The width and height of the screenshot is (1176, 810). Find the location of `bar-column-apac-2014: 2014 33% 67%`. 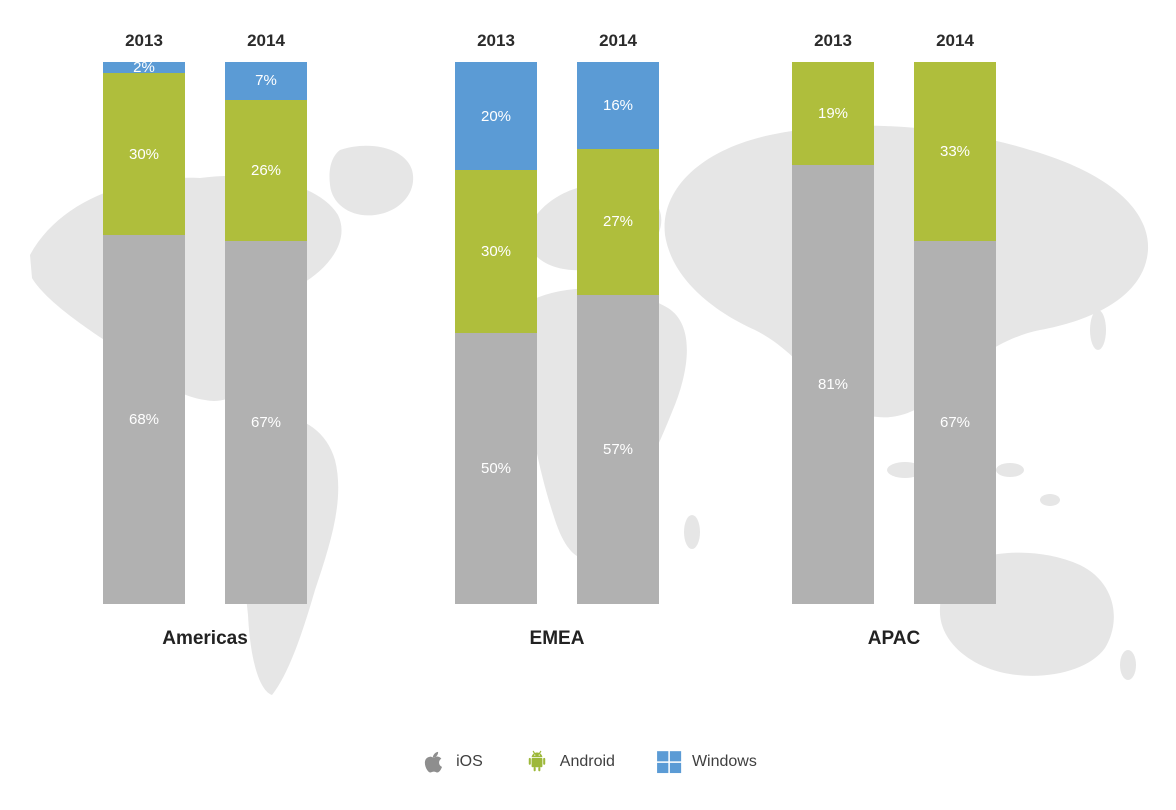

bar-column-apac-2014: 2014 33% 67% is located at coordinates (955, 316).